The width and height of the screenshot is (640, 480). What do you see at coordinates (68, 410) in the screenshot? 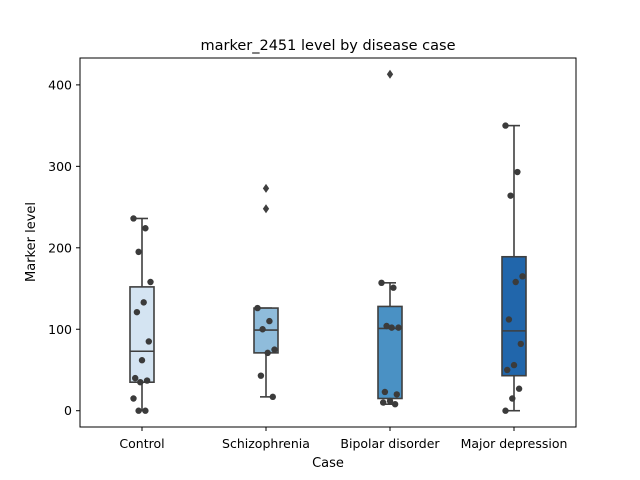
I see `y-tick-label: 0` at bounding box center [68, 410].